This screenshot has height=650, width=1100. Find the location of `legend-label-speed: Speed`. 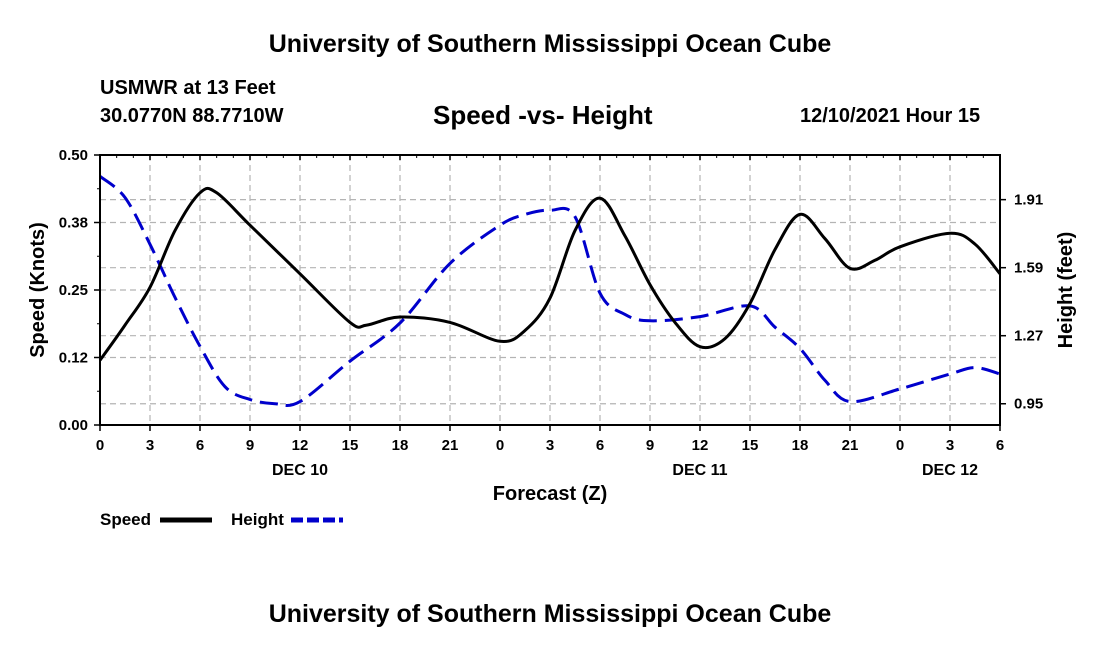

legend-label-speed: Speed is located at coordinates (125, 519).